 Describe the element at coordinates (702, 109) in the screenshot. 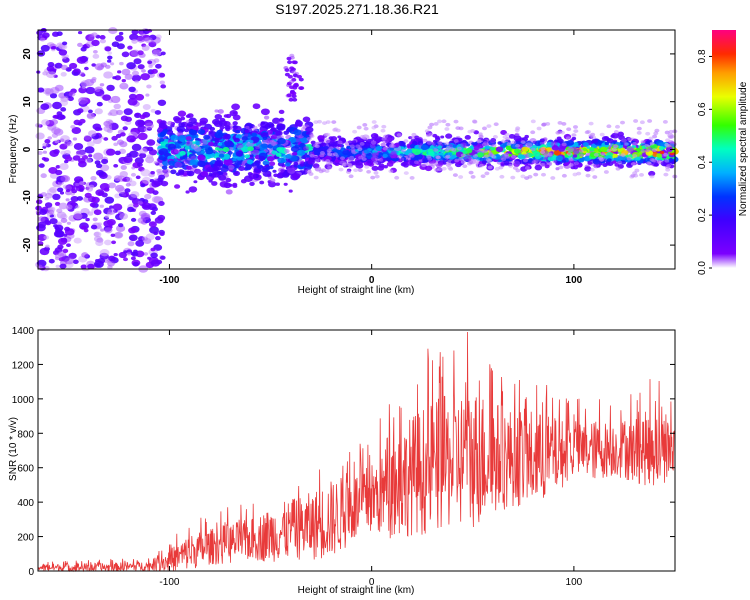

I see `colorbar-tick-label: 0.6` at that location.